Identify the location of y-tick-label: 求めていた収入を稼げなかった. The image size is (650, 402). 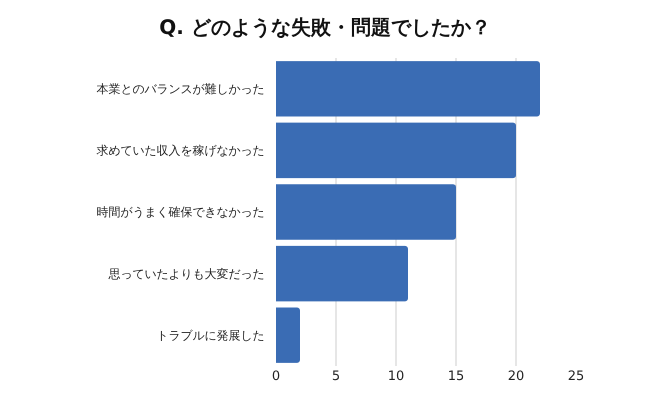
(180, 151).